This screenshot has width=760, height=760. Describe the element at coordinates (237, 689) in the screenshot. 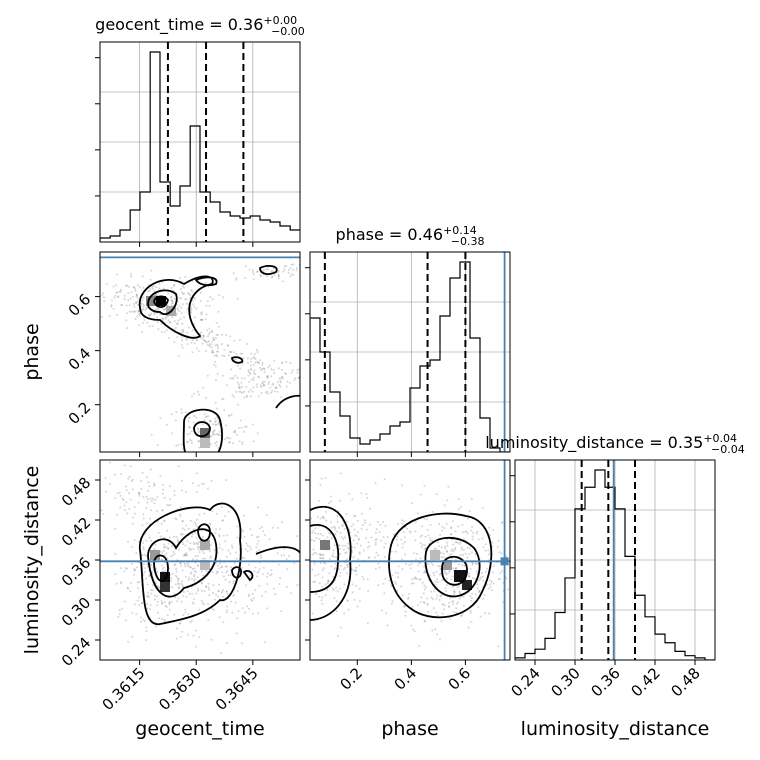

I see `x-tick-label-geocent_time: 0.3645` at that location.